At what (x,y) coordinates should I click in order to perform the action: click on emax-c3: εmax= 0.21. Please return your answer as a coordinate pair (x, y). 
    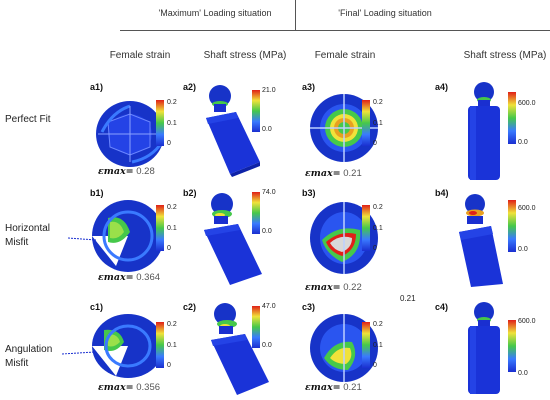
    Looking at the image, I should click on (333, 387).